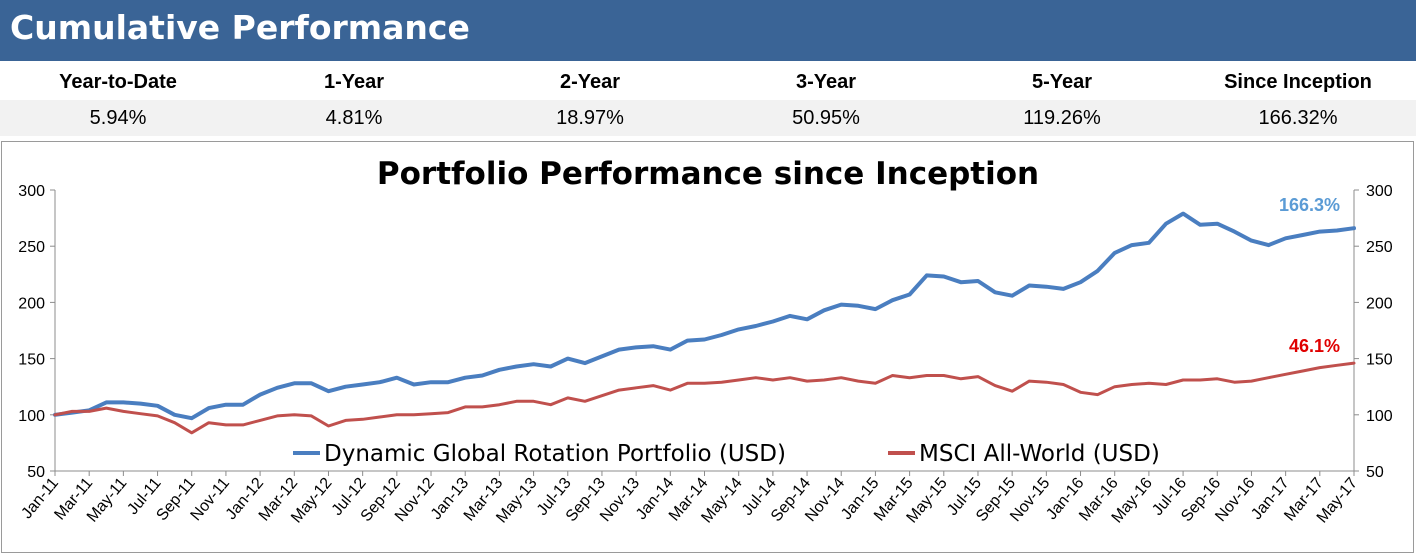 The height and width of the screenshot is (555, 1416). Describe the element at coordinates (1039, 454) in the screenshot. I see `legend-label-msci: MSCI All-World (USD)` at that location.